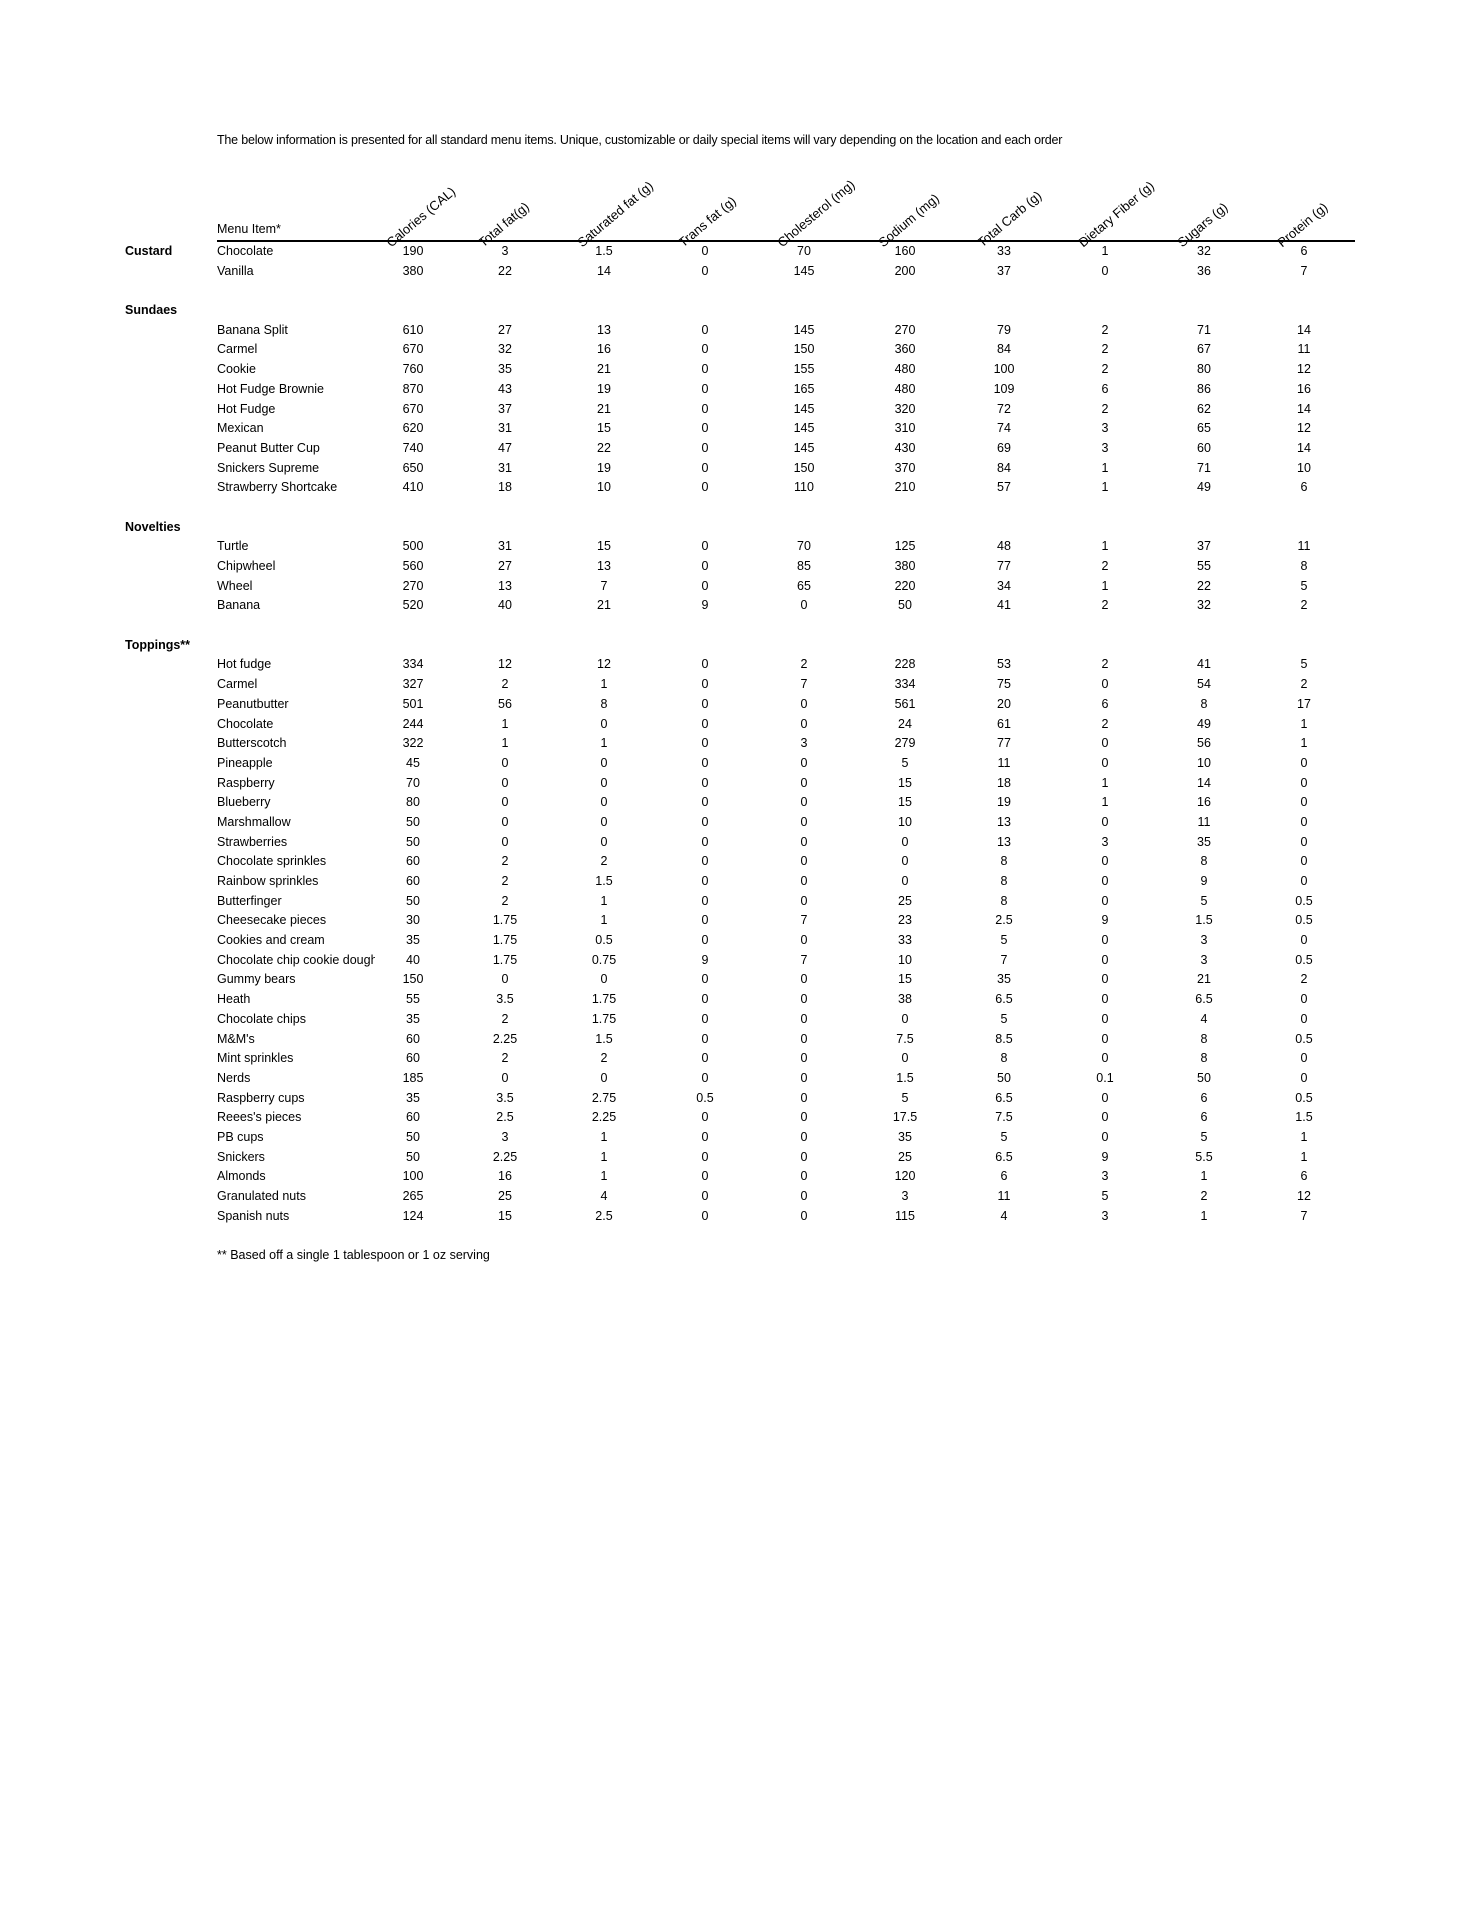  I want to click on table-row: Turtle 500 31 15 0 70 125 48 1 37 11, so click(742, 547).